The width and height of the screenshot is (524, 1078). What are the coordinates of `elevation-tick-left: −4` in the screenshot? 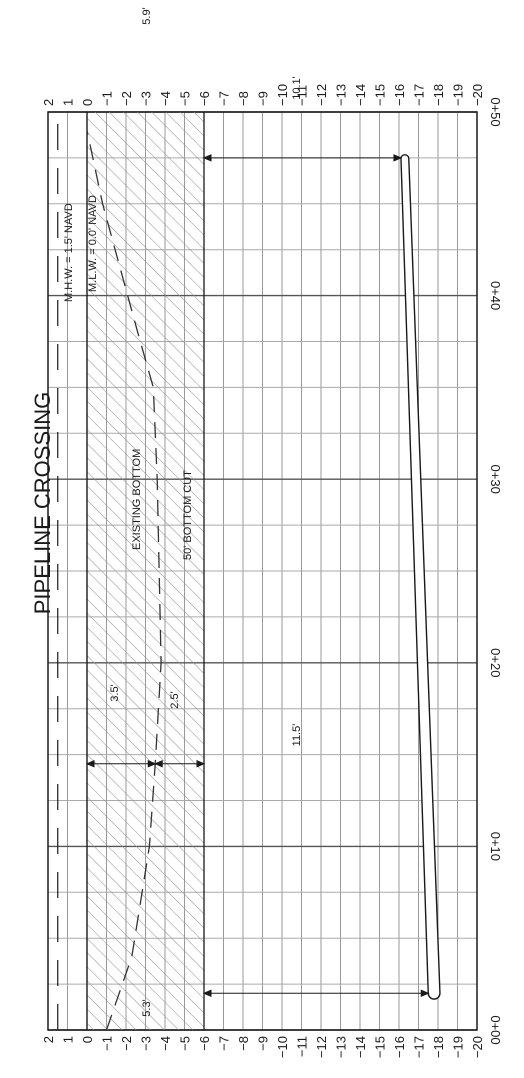 It's located at (165, 1043).